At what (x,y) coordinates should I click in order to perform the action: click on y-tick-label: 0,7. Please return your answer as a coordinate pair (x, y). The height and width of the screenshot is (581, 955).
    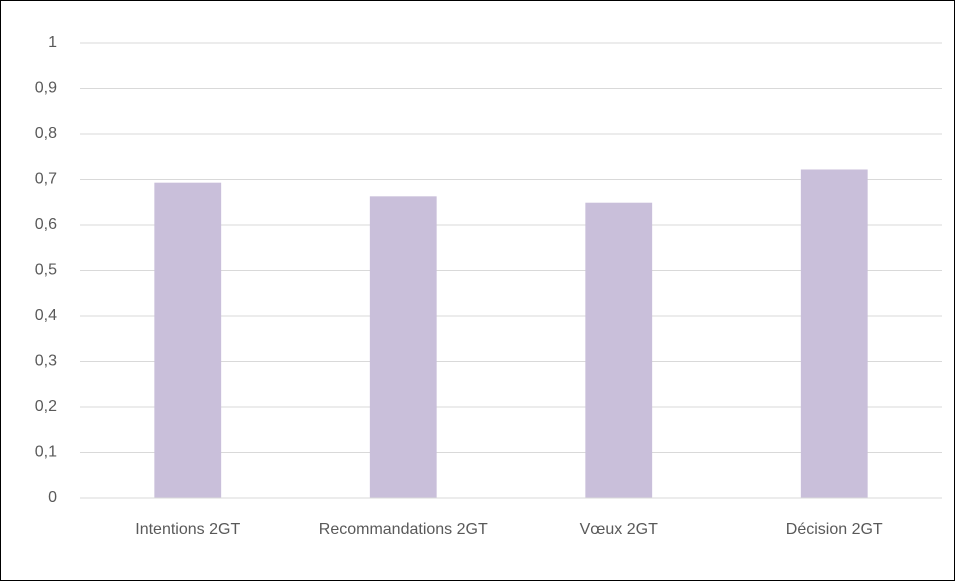
    Looking at the image, I should click on (46, 179).